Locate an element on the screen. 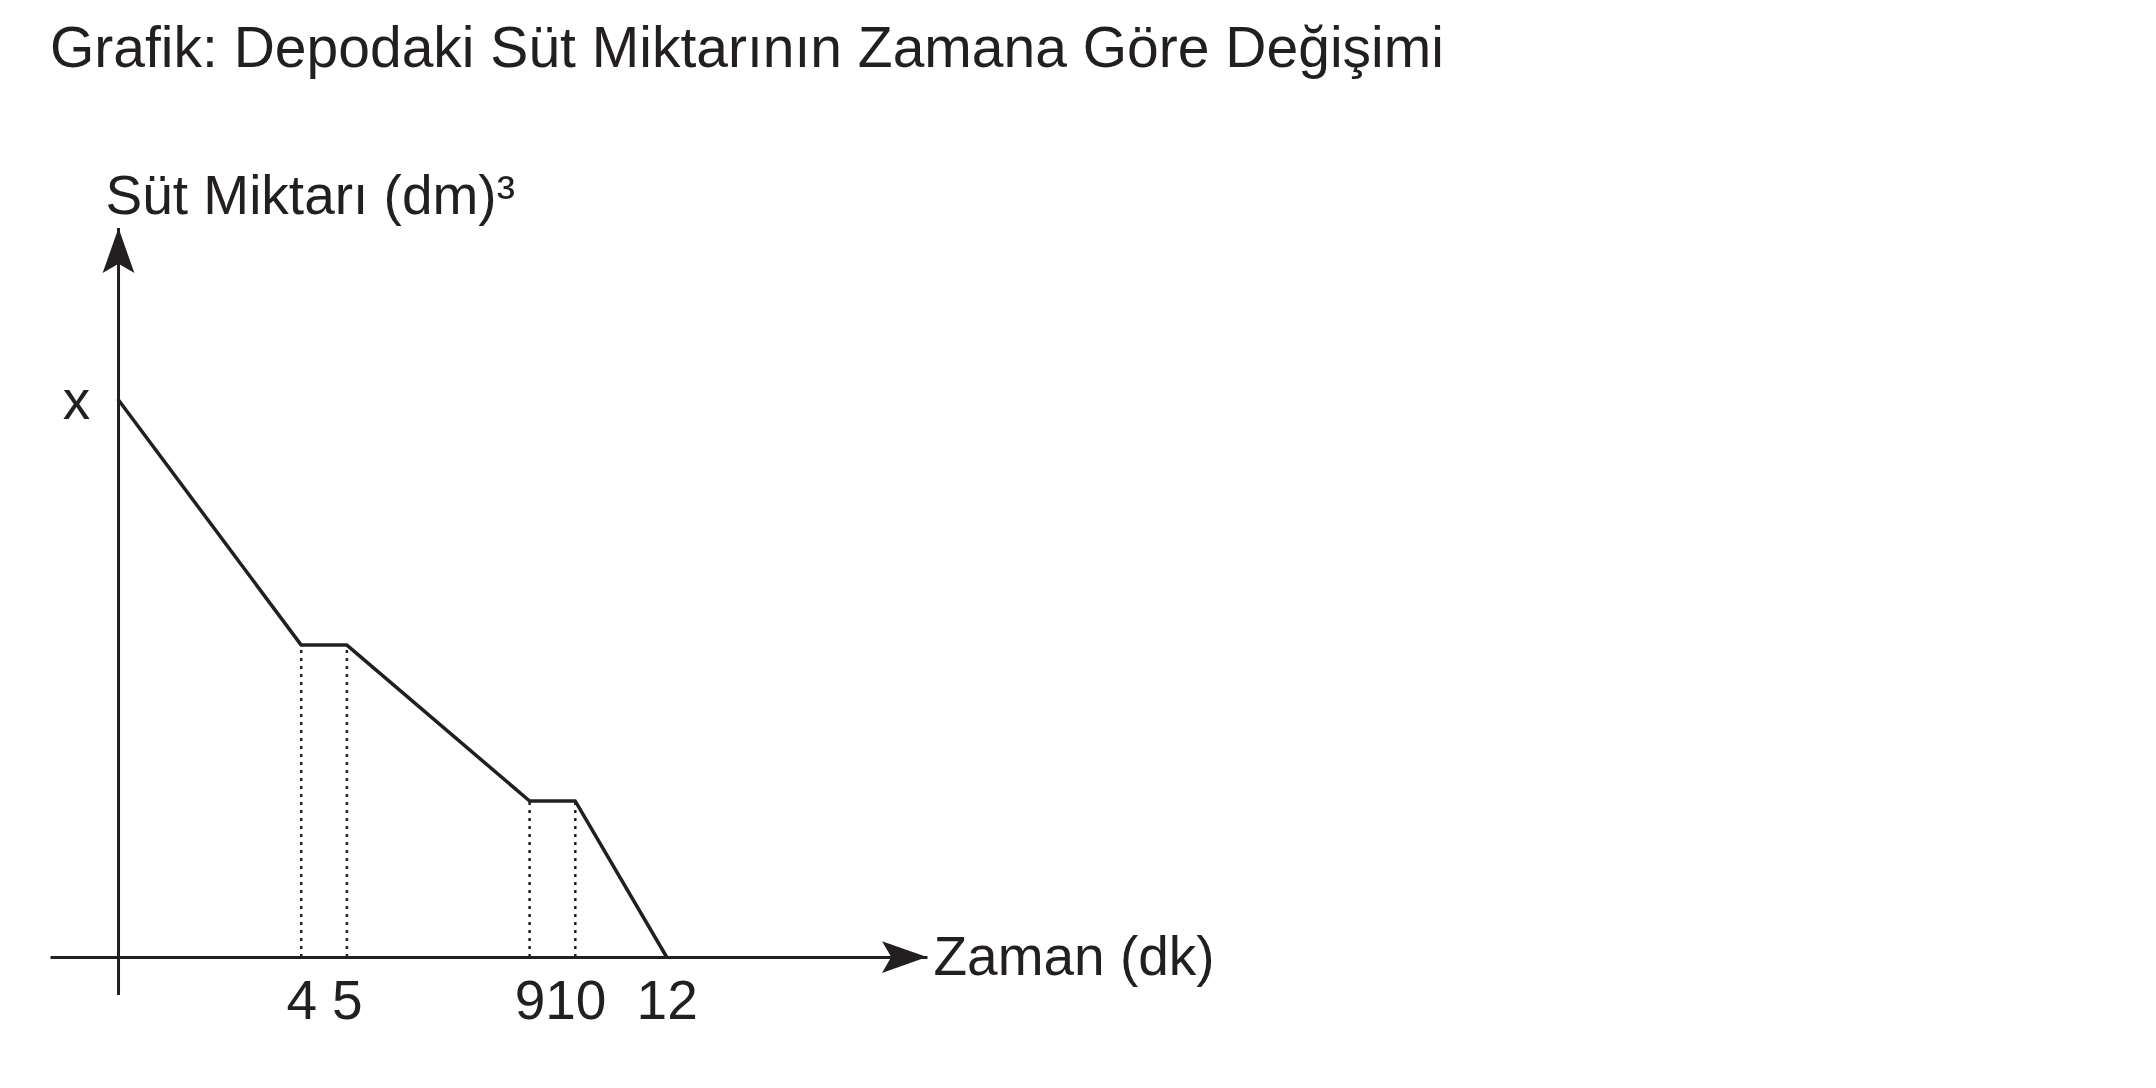  annotation: x is located at coordinates (76, 400).